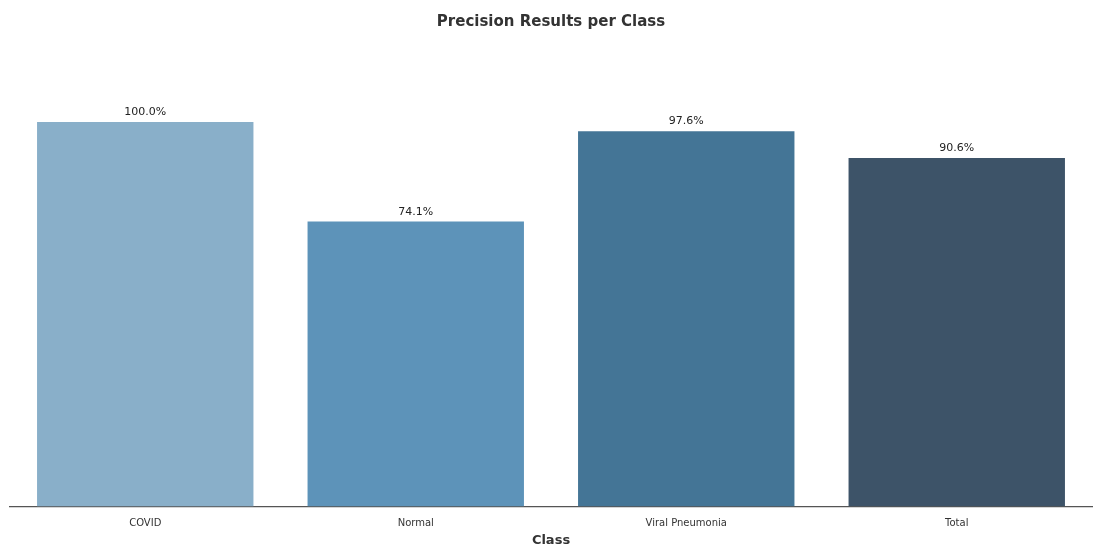  Describe the element at coordinates (415, 522) in the screenshot. I see `x-tick-label: Normal` at that location.